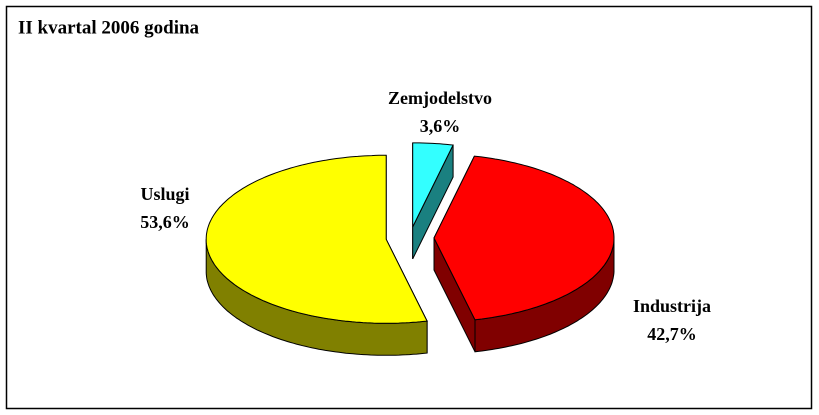  Describe the element at coordinates (672, 306) in the screenshot. I see `slice-label: Industrija` at that location.